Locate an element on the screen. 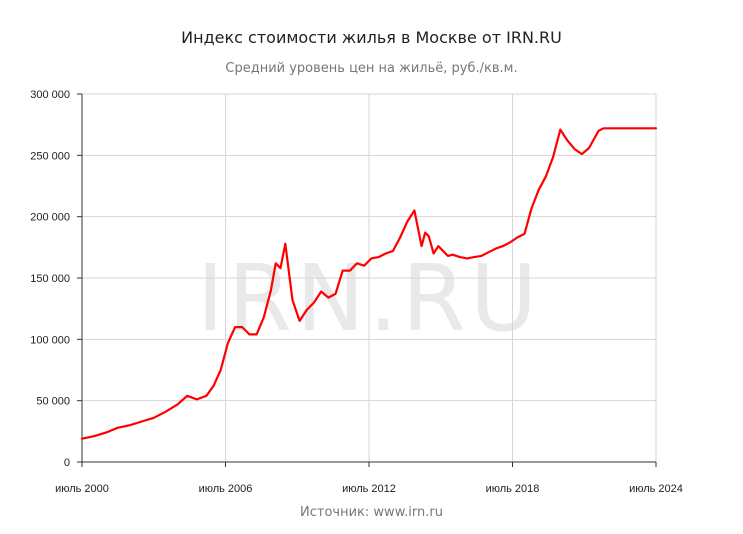 The height and width of the screenshot is (534, 743). x-tick-label: июль 2012 is located at coordinates (369, 489).